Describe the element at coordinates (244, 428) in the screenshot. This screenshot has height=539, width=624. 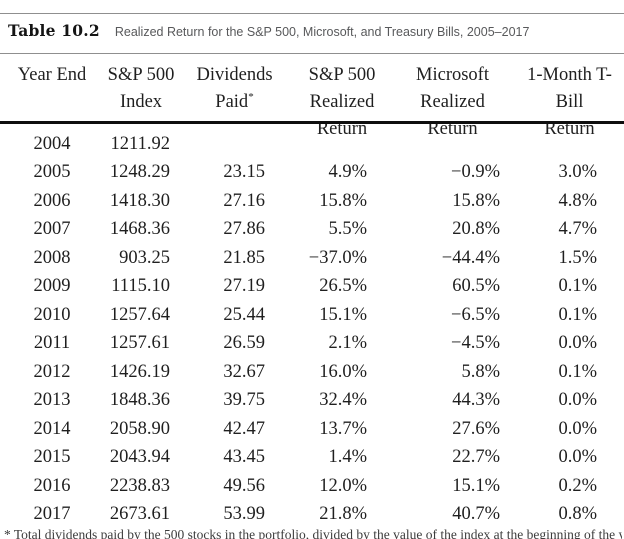
I see `cell-dividends-paid: 42.47` at that location.